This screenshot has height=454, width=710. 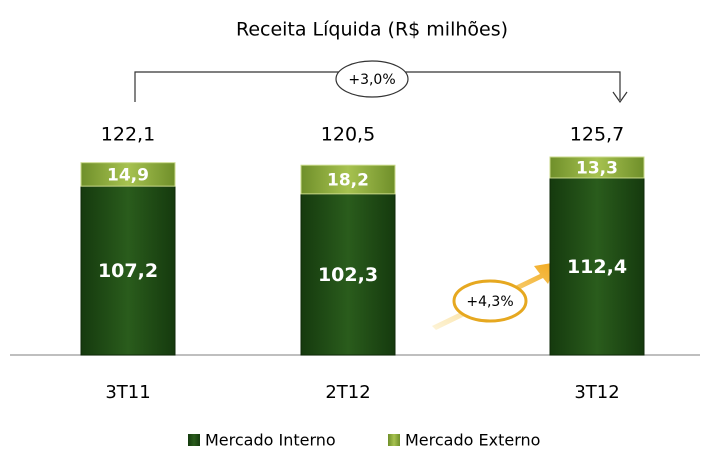 I want to click on total-label: 120,5, so click(x=348, y=135).